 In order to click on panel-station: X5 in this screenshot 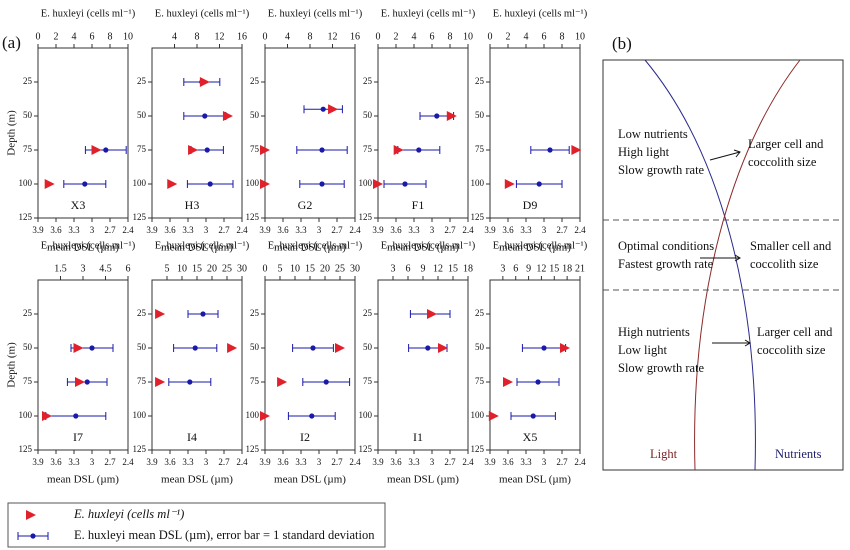, I will do `click(530, 437)`.